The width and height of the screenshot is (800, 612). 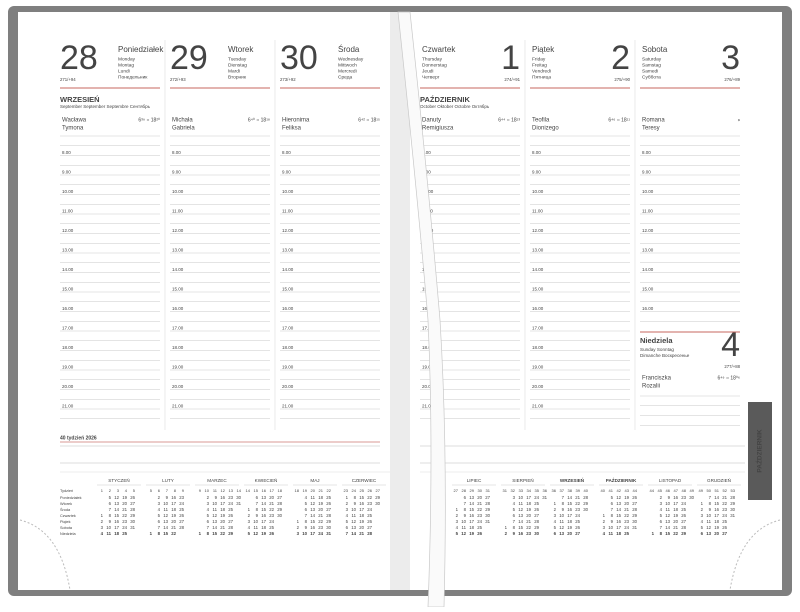 I want to click on sun-times: 6⁴⁴ ○ 18¹³, so click(x=509, y=120).